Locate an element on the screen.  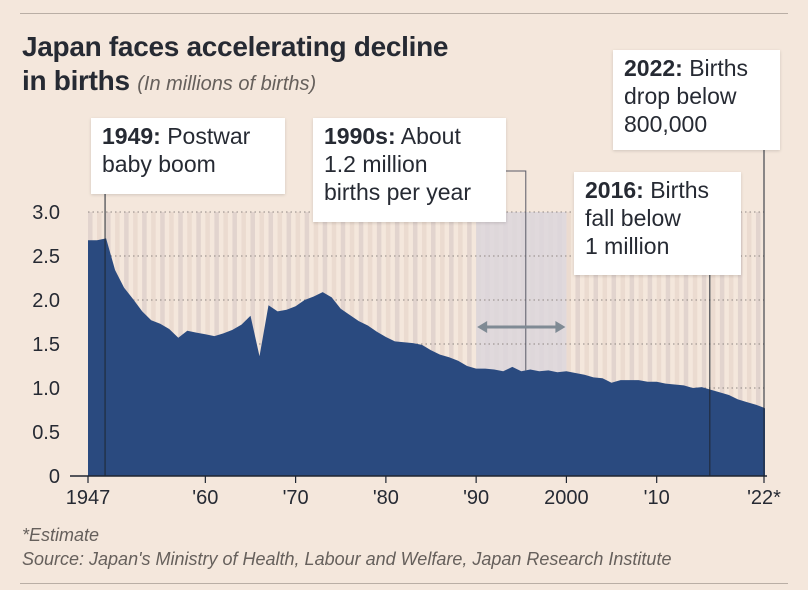
y-tick-label-1.5: 1.5 is located at coordinates (46, 345).